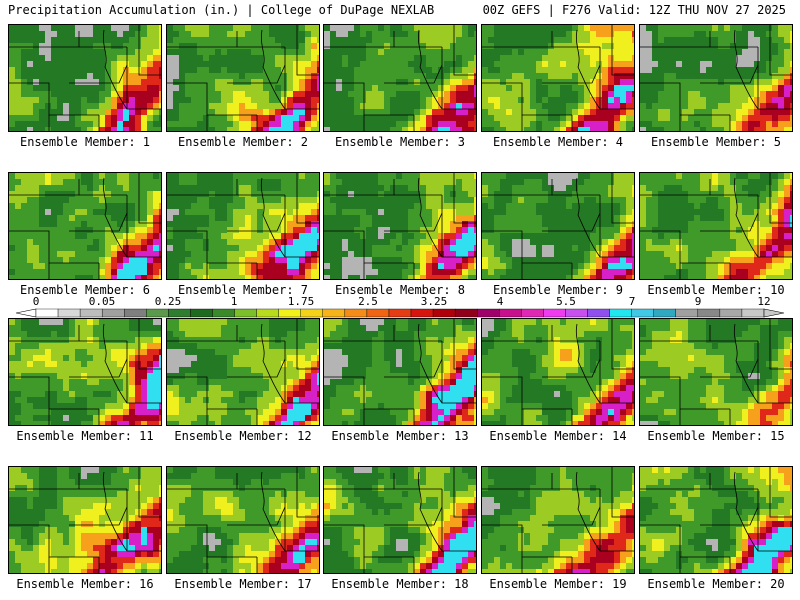  Describe the element at coordinates (500, 301) in the screenshot. I see `colorbar-tick-label: 4` at that location.